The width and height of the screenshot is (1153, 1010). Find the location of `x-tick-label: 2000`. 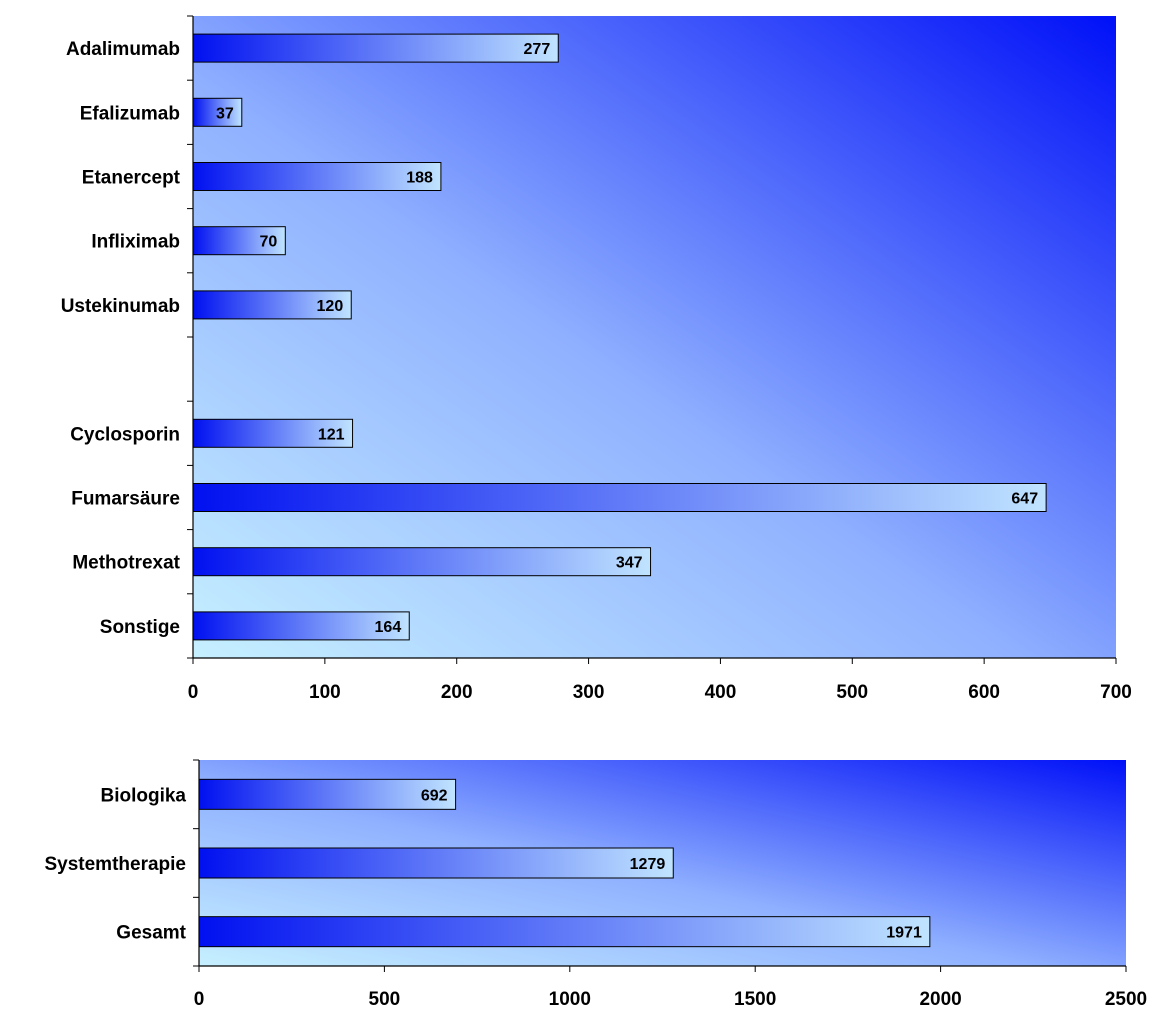

x-tick-label: 2000 is located at coordinates (940, 999).